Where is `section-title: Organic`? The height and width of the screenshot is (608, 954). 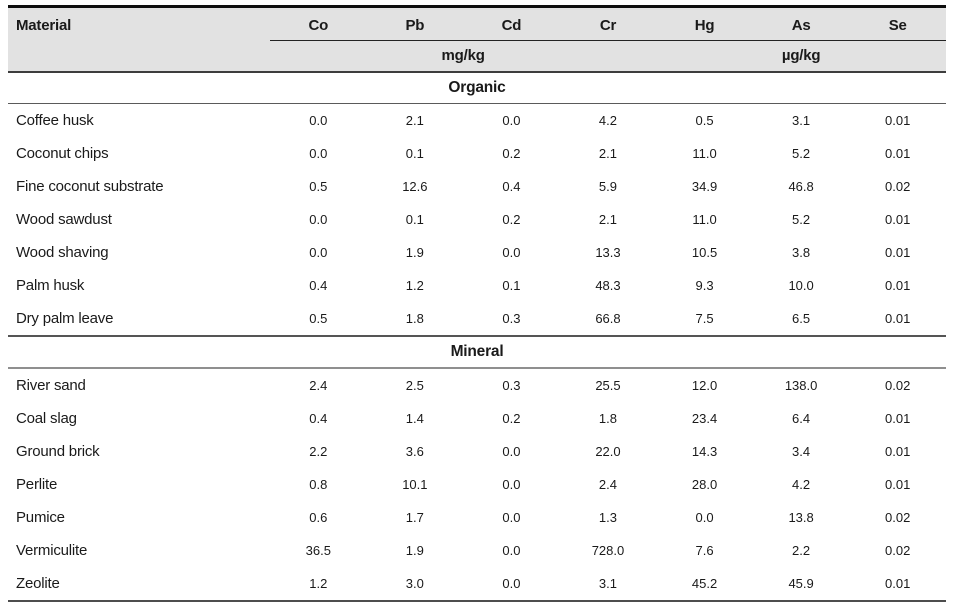
section-title: Organic is located at coordinates (477, 88).